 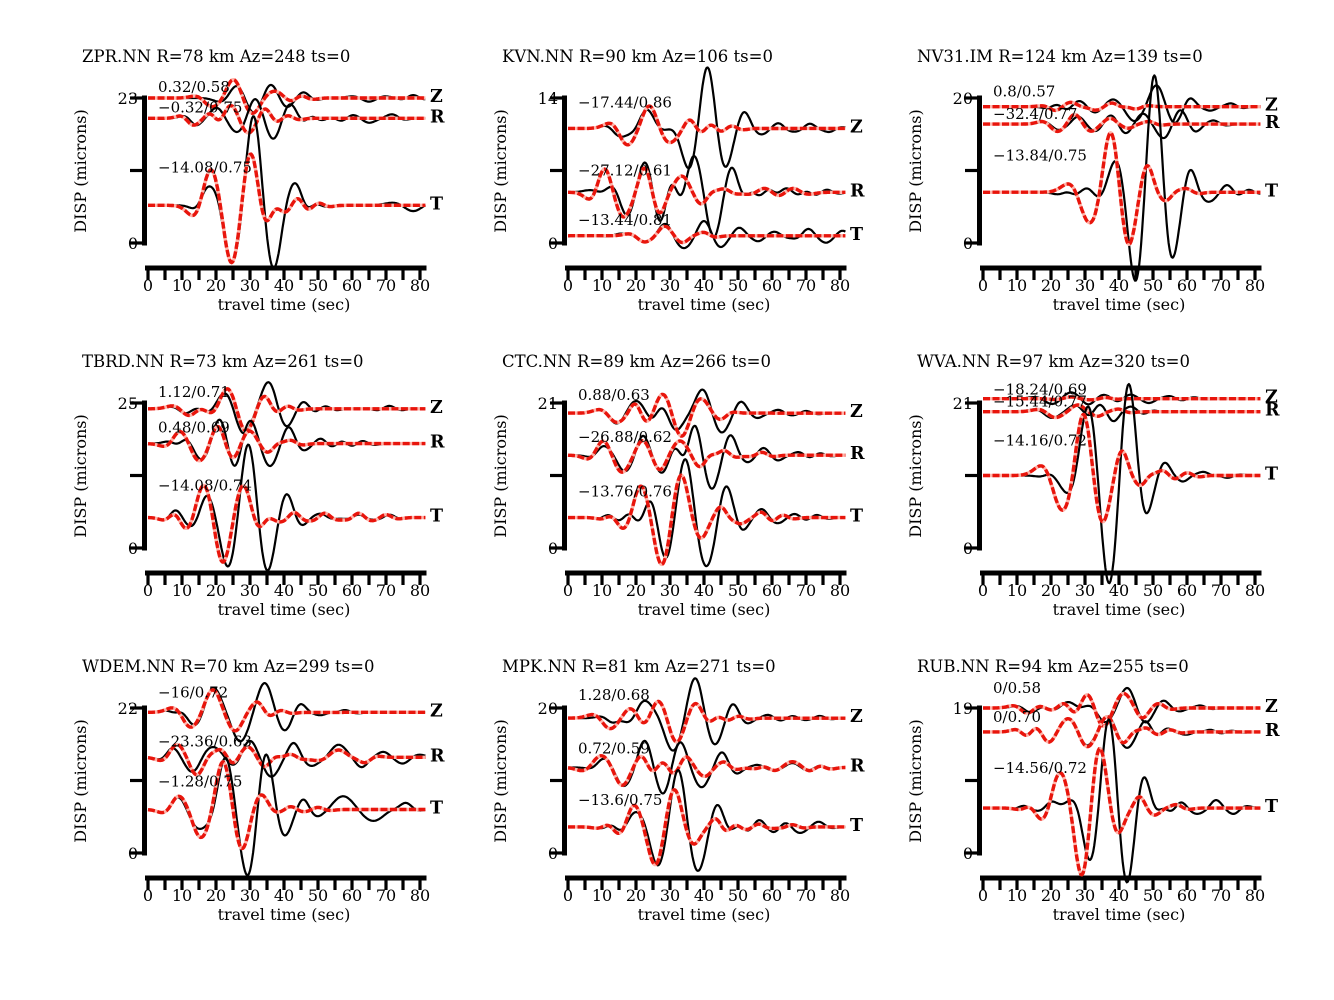 What do you see at coordinates (287, 805) in the screenshot?
I see `synthetic-trace-underlay-T` at bounding box center [287, 805].